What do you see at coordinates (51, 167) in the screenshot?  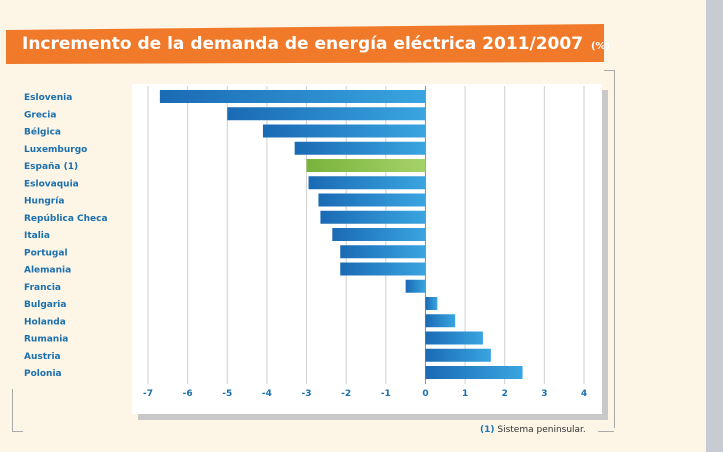 I see `category-label: España (1)` at bounding box center [51, 167].